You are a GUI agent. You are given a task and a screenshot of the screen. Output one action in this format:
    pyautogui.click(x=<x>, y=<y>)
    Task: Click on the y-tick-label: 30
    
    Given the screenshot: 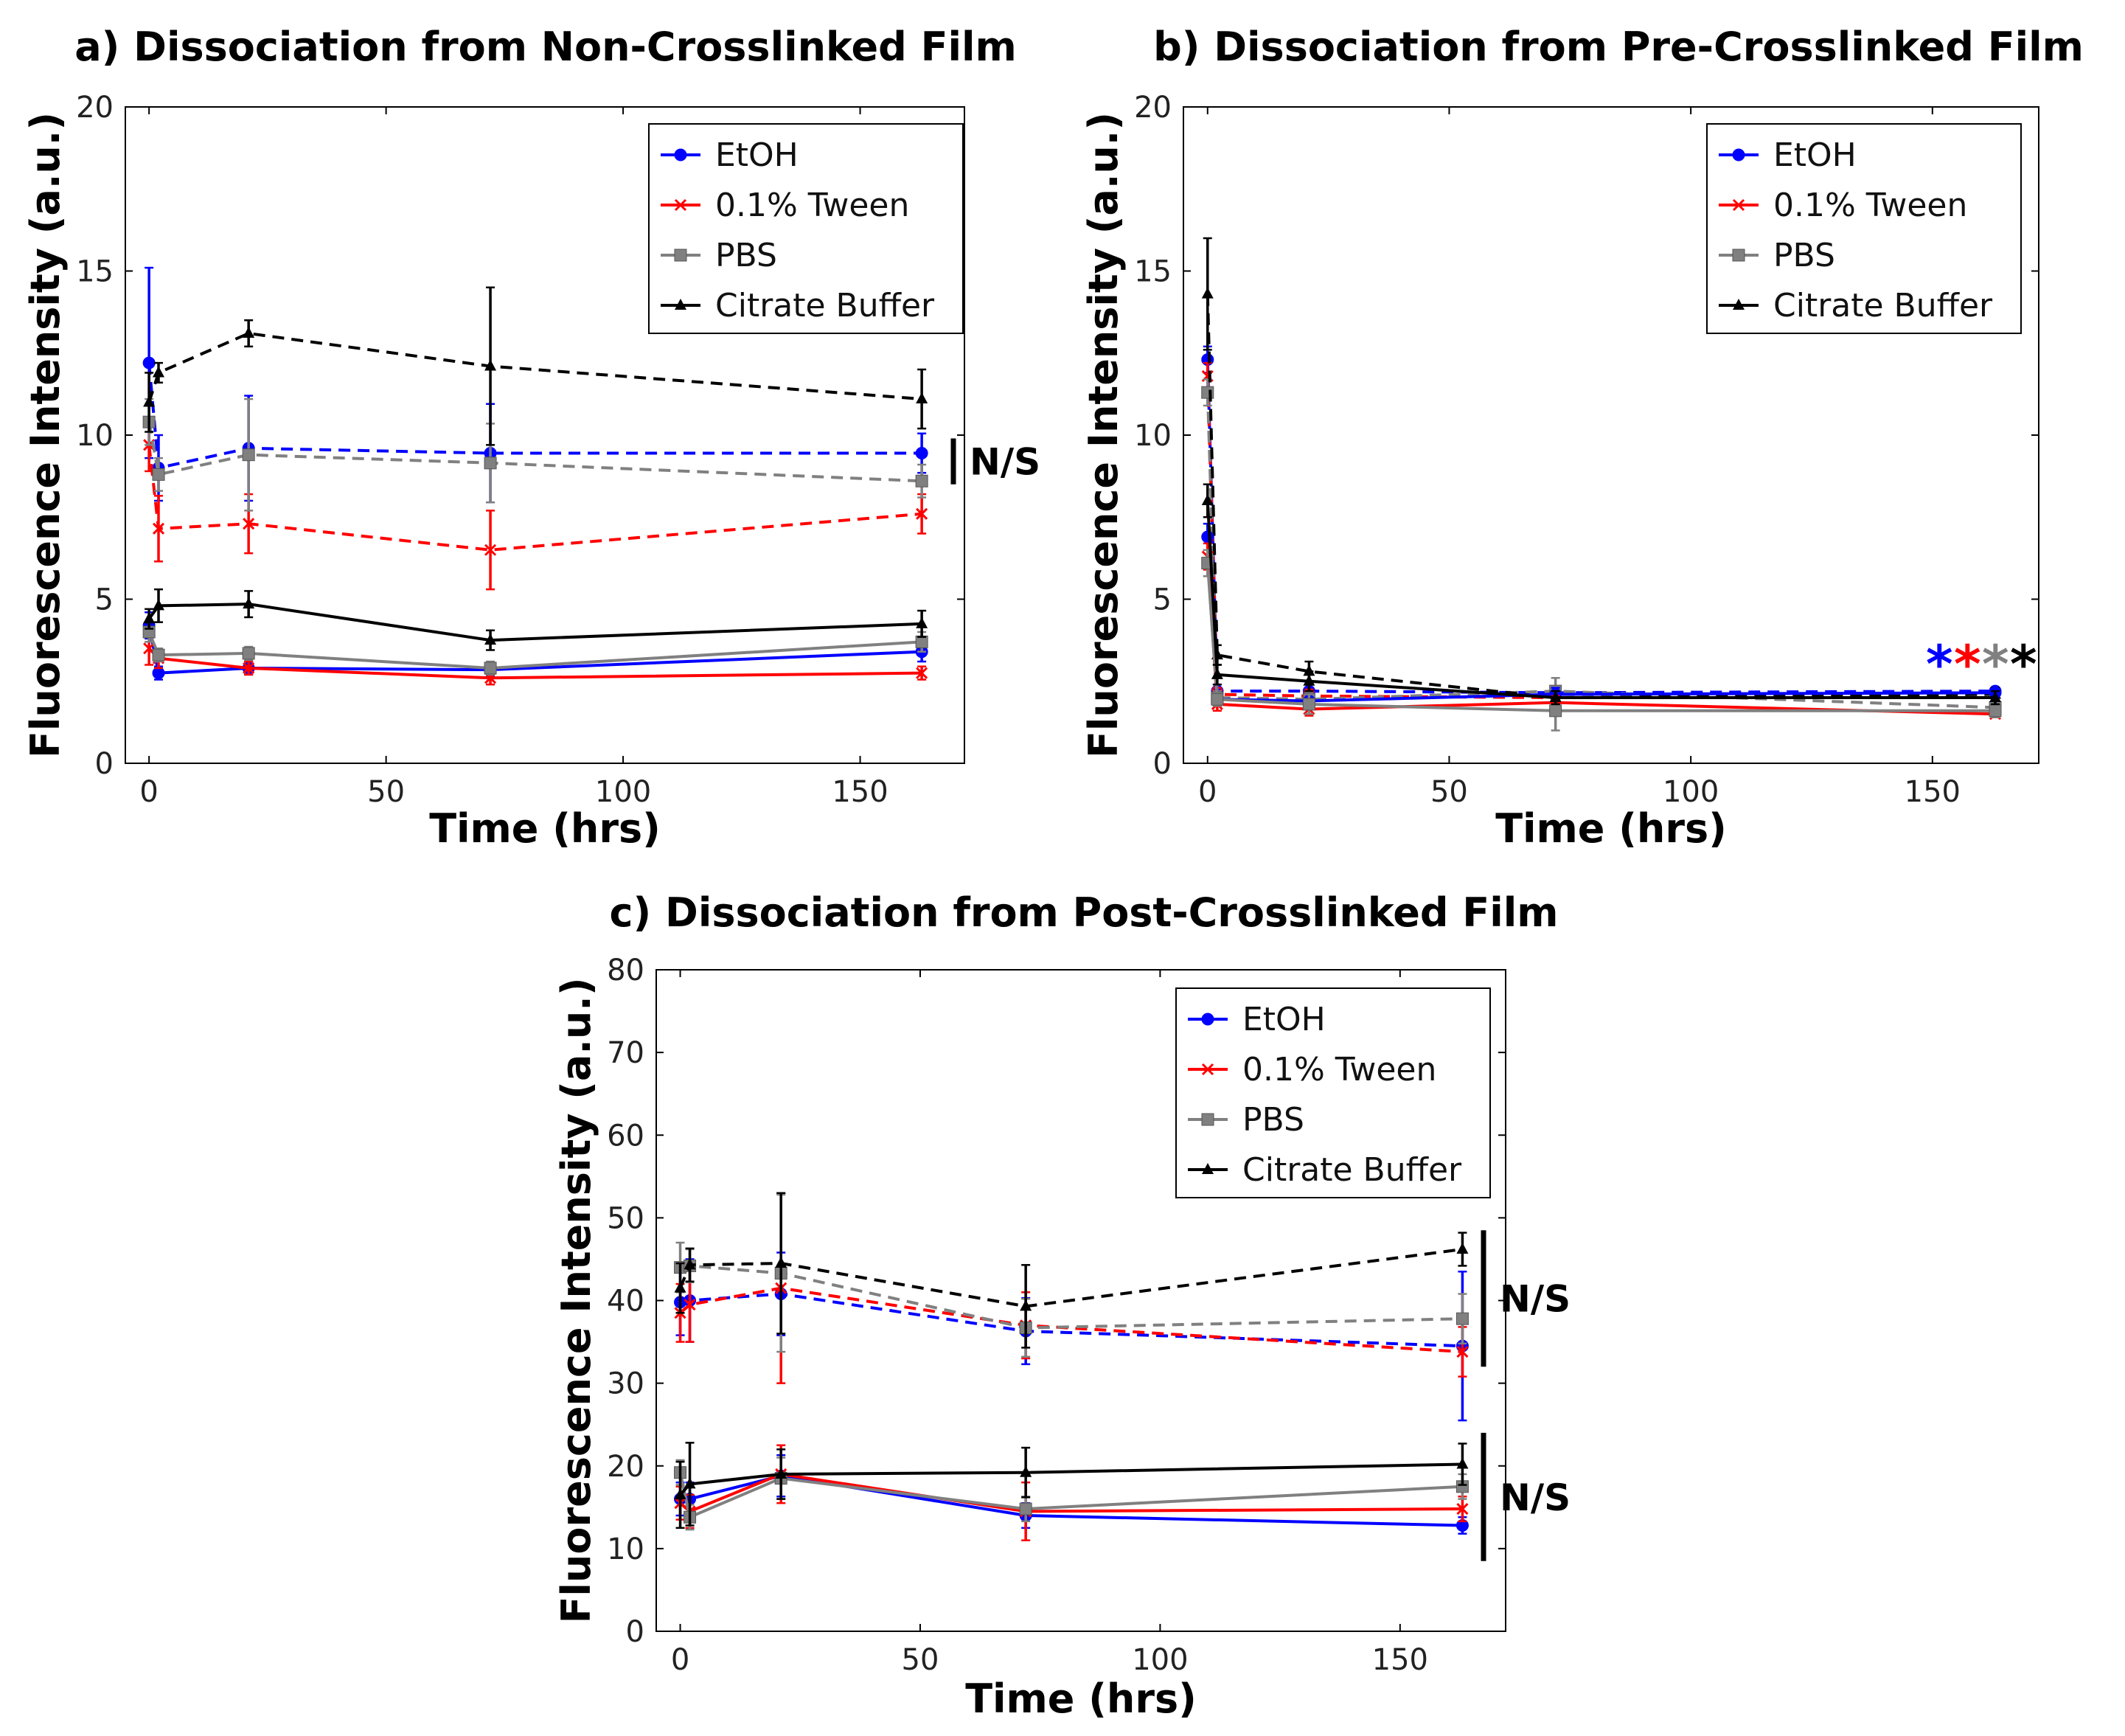 What is the action you would take?
    pyautogui.click(x=625, y=1384)
    